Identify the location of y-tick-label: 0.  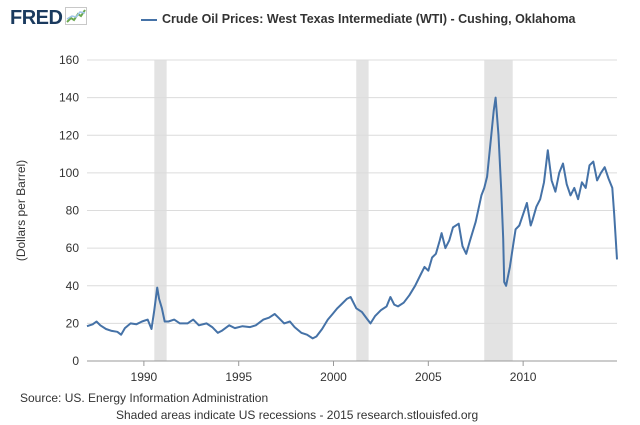
(75, 361).